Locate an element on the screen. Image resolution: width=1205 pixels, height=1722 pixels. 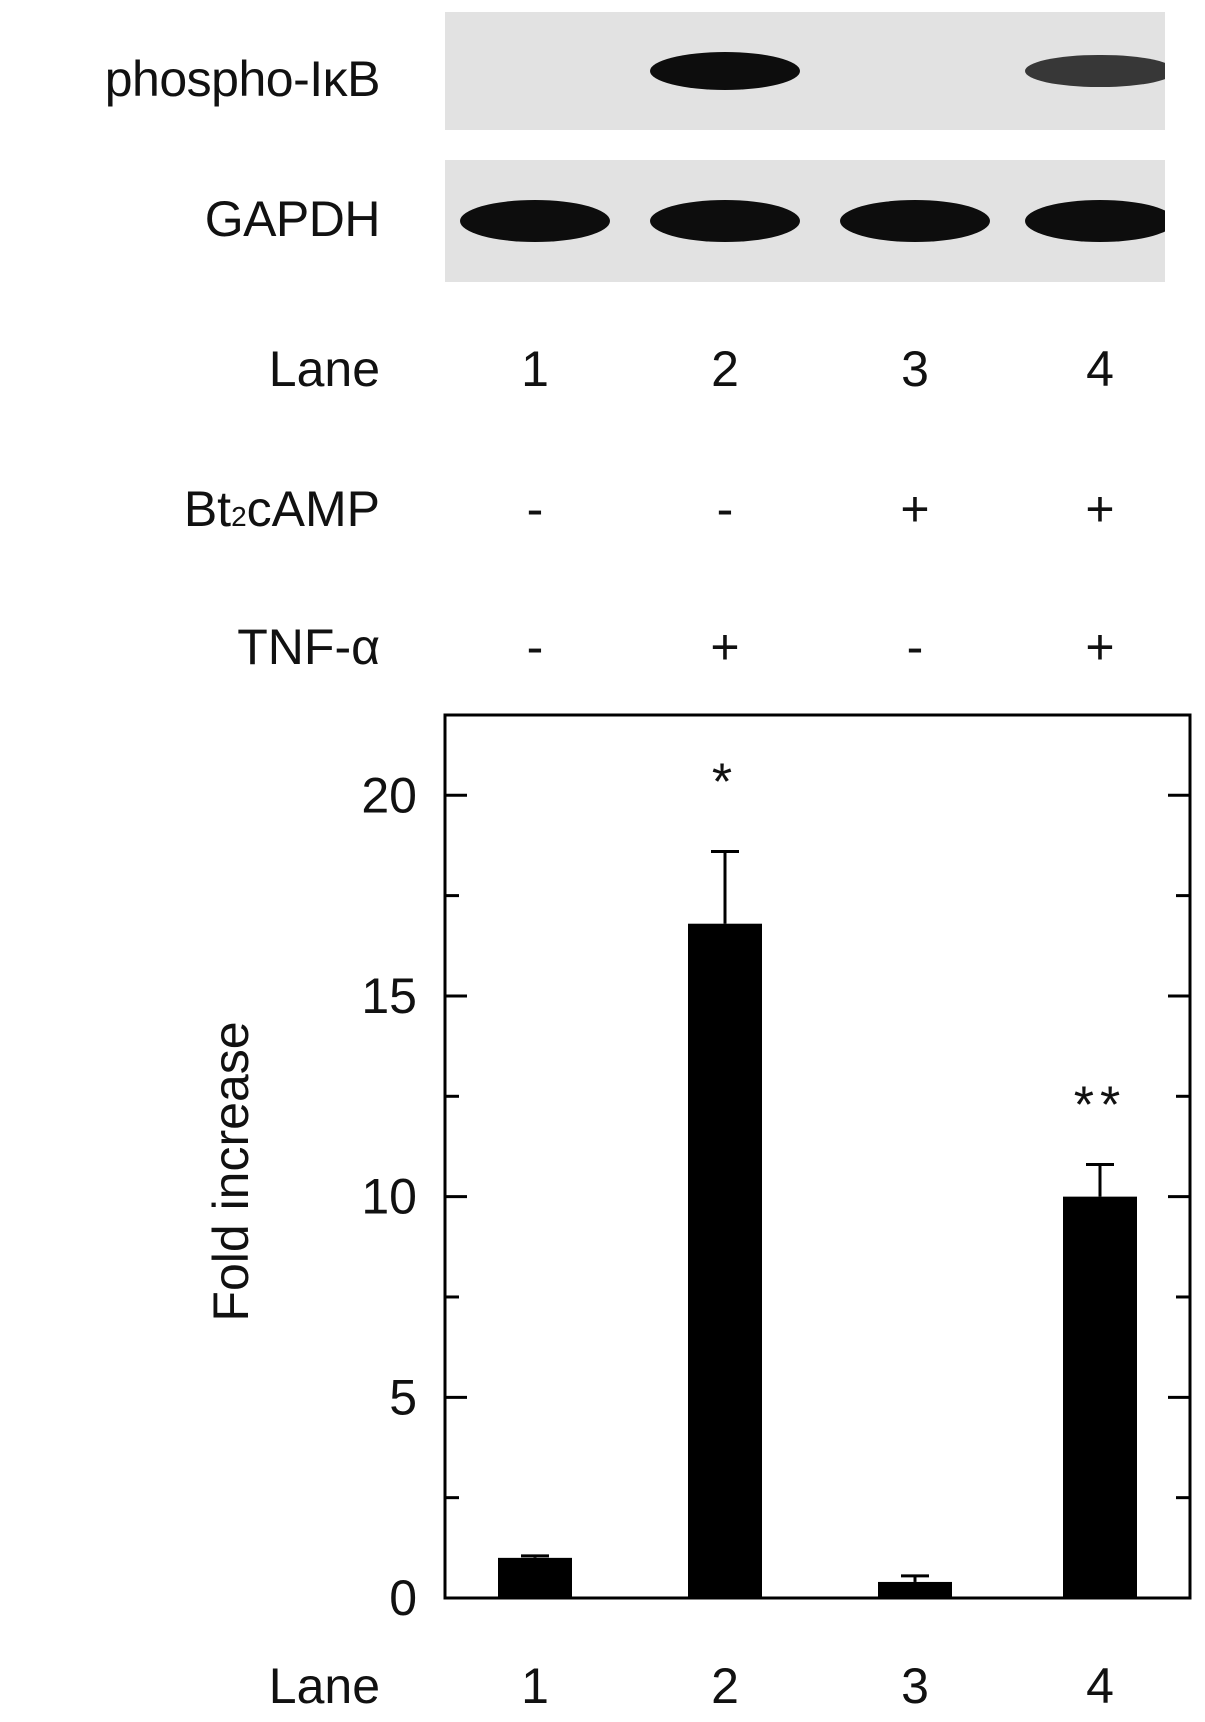
y-tick-label-20: 20 is located at coordinates (389, 795).